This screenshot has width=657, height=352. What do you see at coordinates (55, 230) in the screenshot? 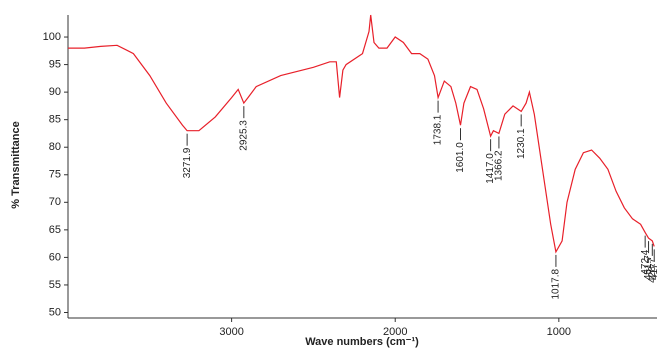
I see `y-tick-label: 65` at bounding box center [55, 230].